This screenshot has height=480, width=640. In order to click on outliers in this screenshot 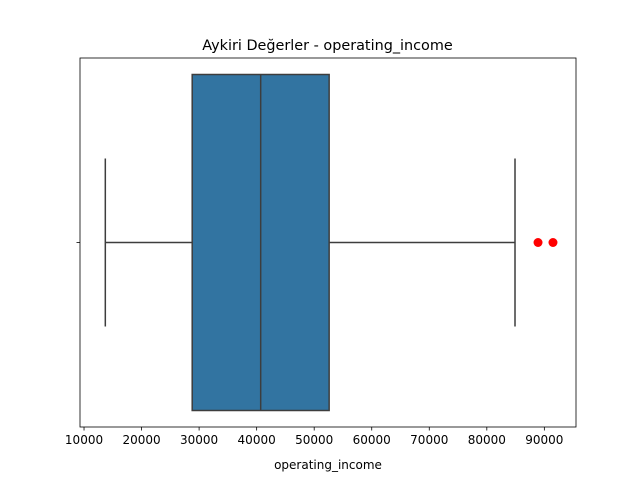, I will do `click(545, 242)`.